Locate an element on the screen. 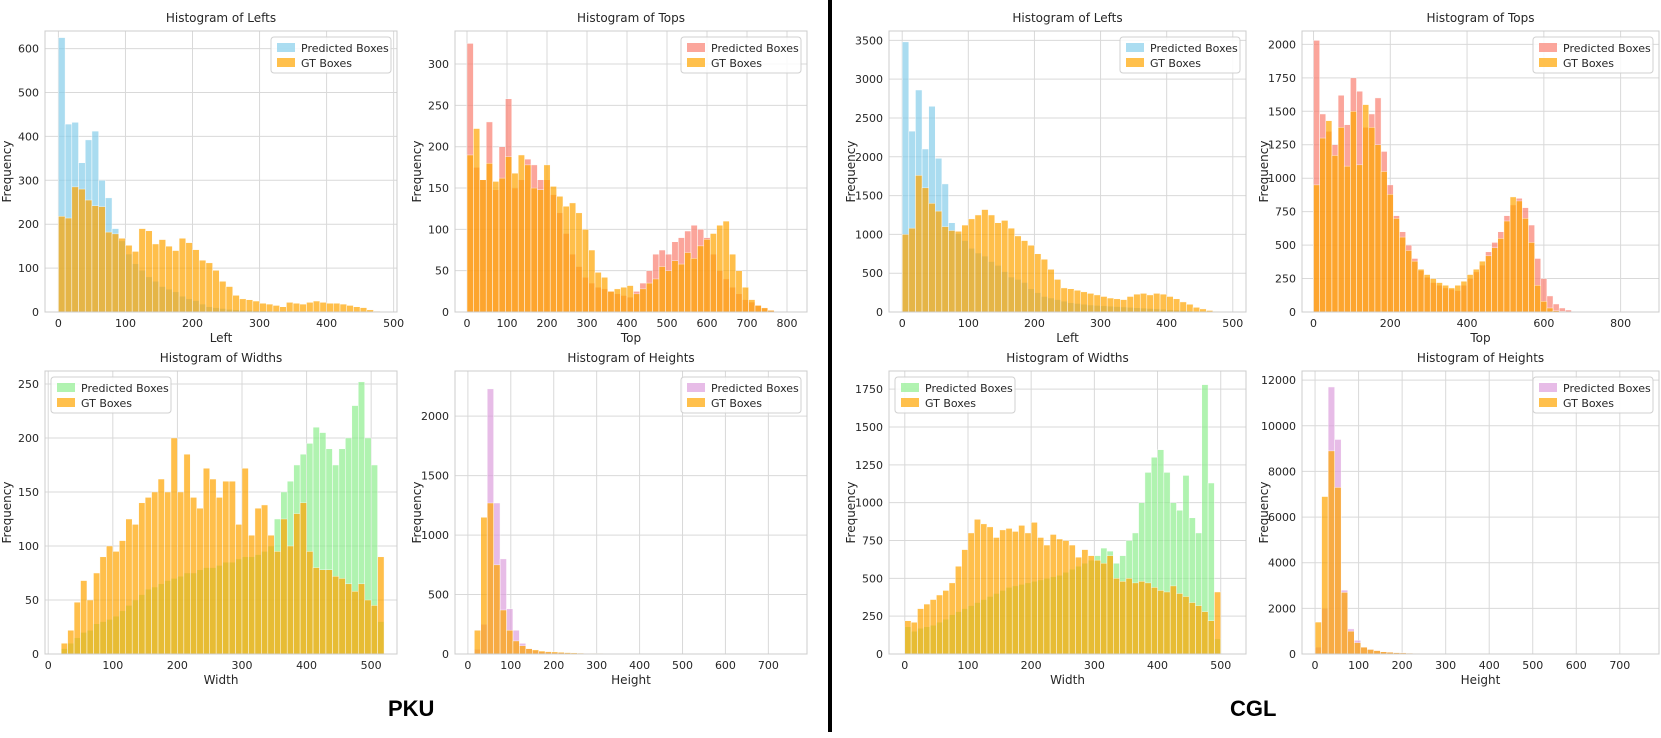 The height and width of the screenshot is (738, 1661). plot-frame is located at coordinates (221, 171).